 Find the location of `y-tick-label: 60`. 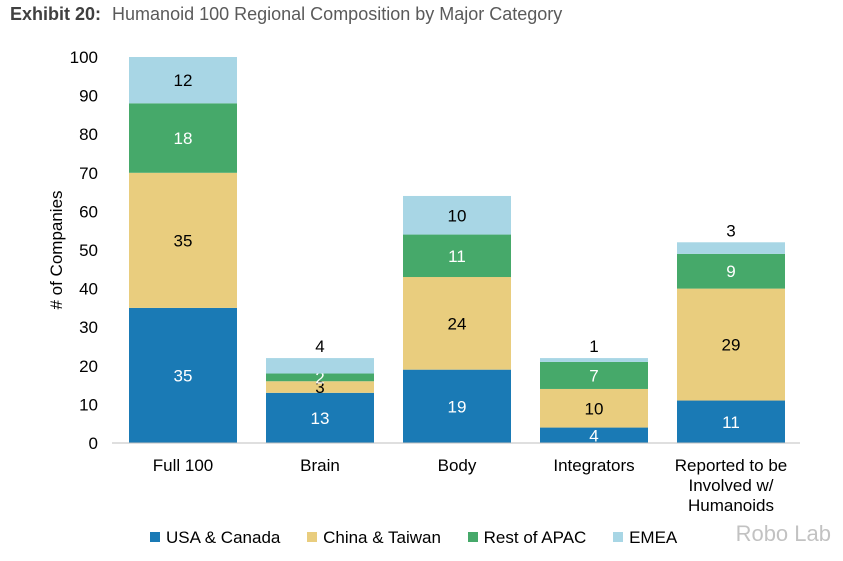

y-tick-label: 60 is located at coordinates (88, 211).